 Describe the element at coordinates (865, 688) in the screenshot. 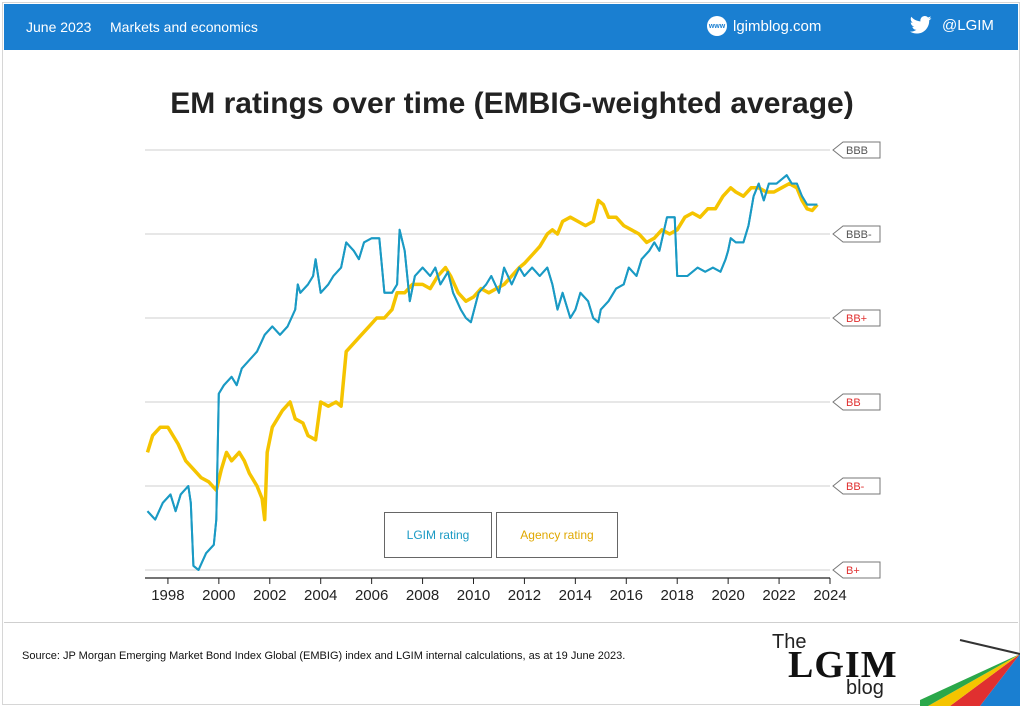

I see `logo-blog: blog` at that location.